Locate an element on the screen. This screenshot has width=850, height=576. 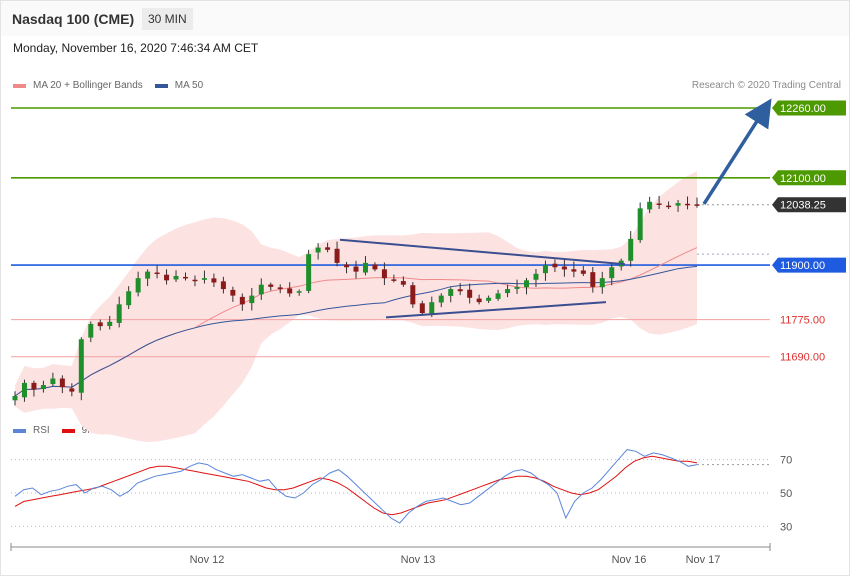
chart-datetime: Monday, November 16, 2020 7:46:34 AM CET is located at coordinates (136, 48).